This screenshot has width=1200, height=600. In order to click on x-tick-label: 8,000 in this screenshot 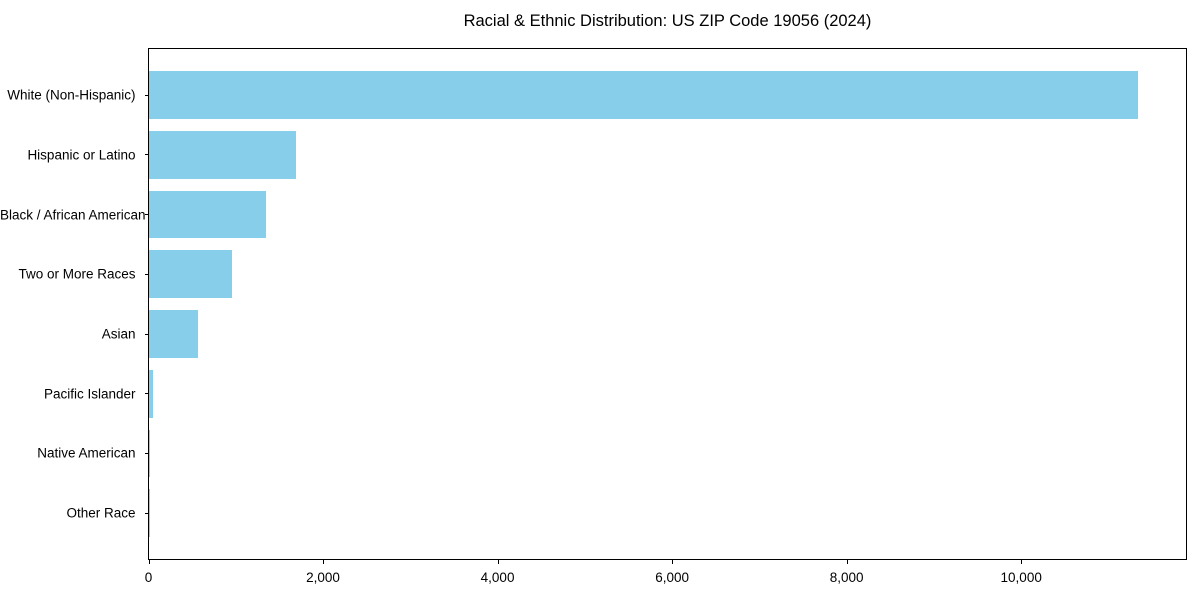, I will do `click(846, 577)`.